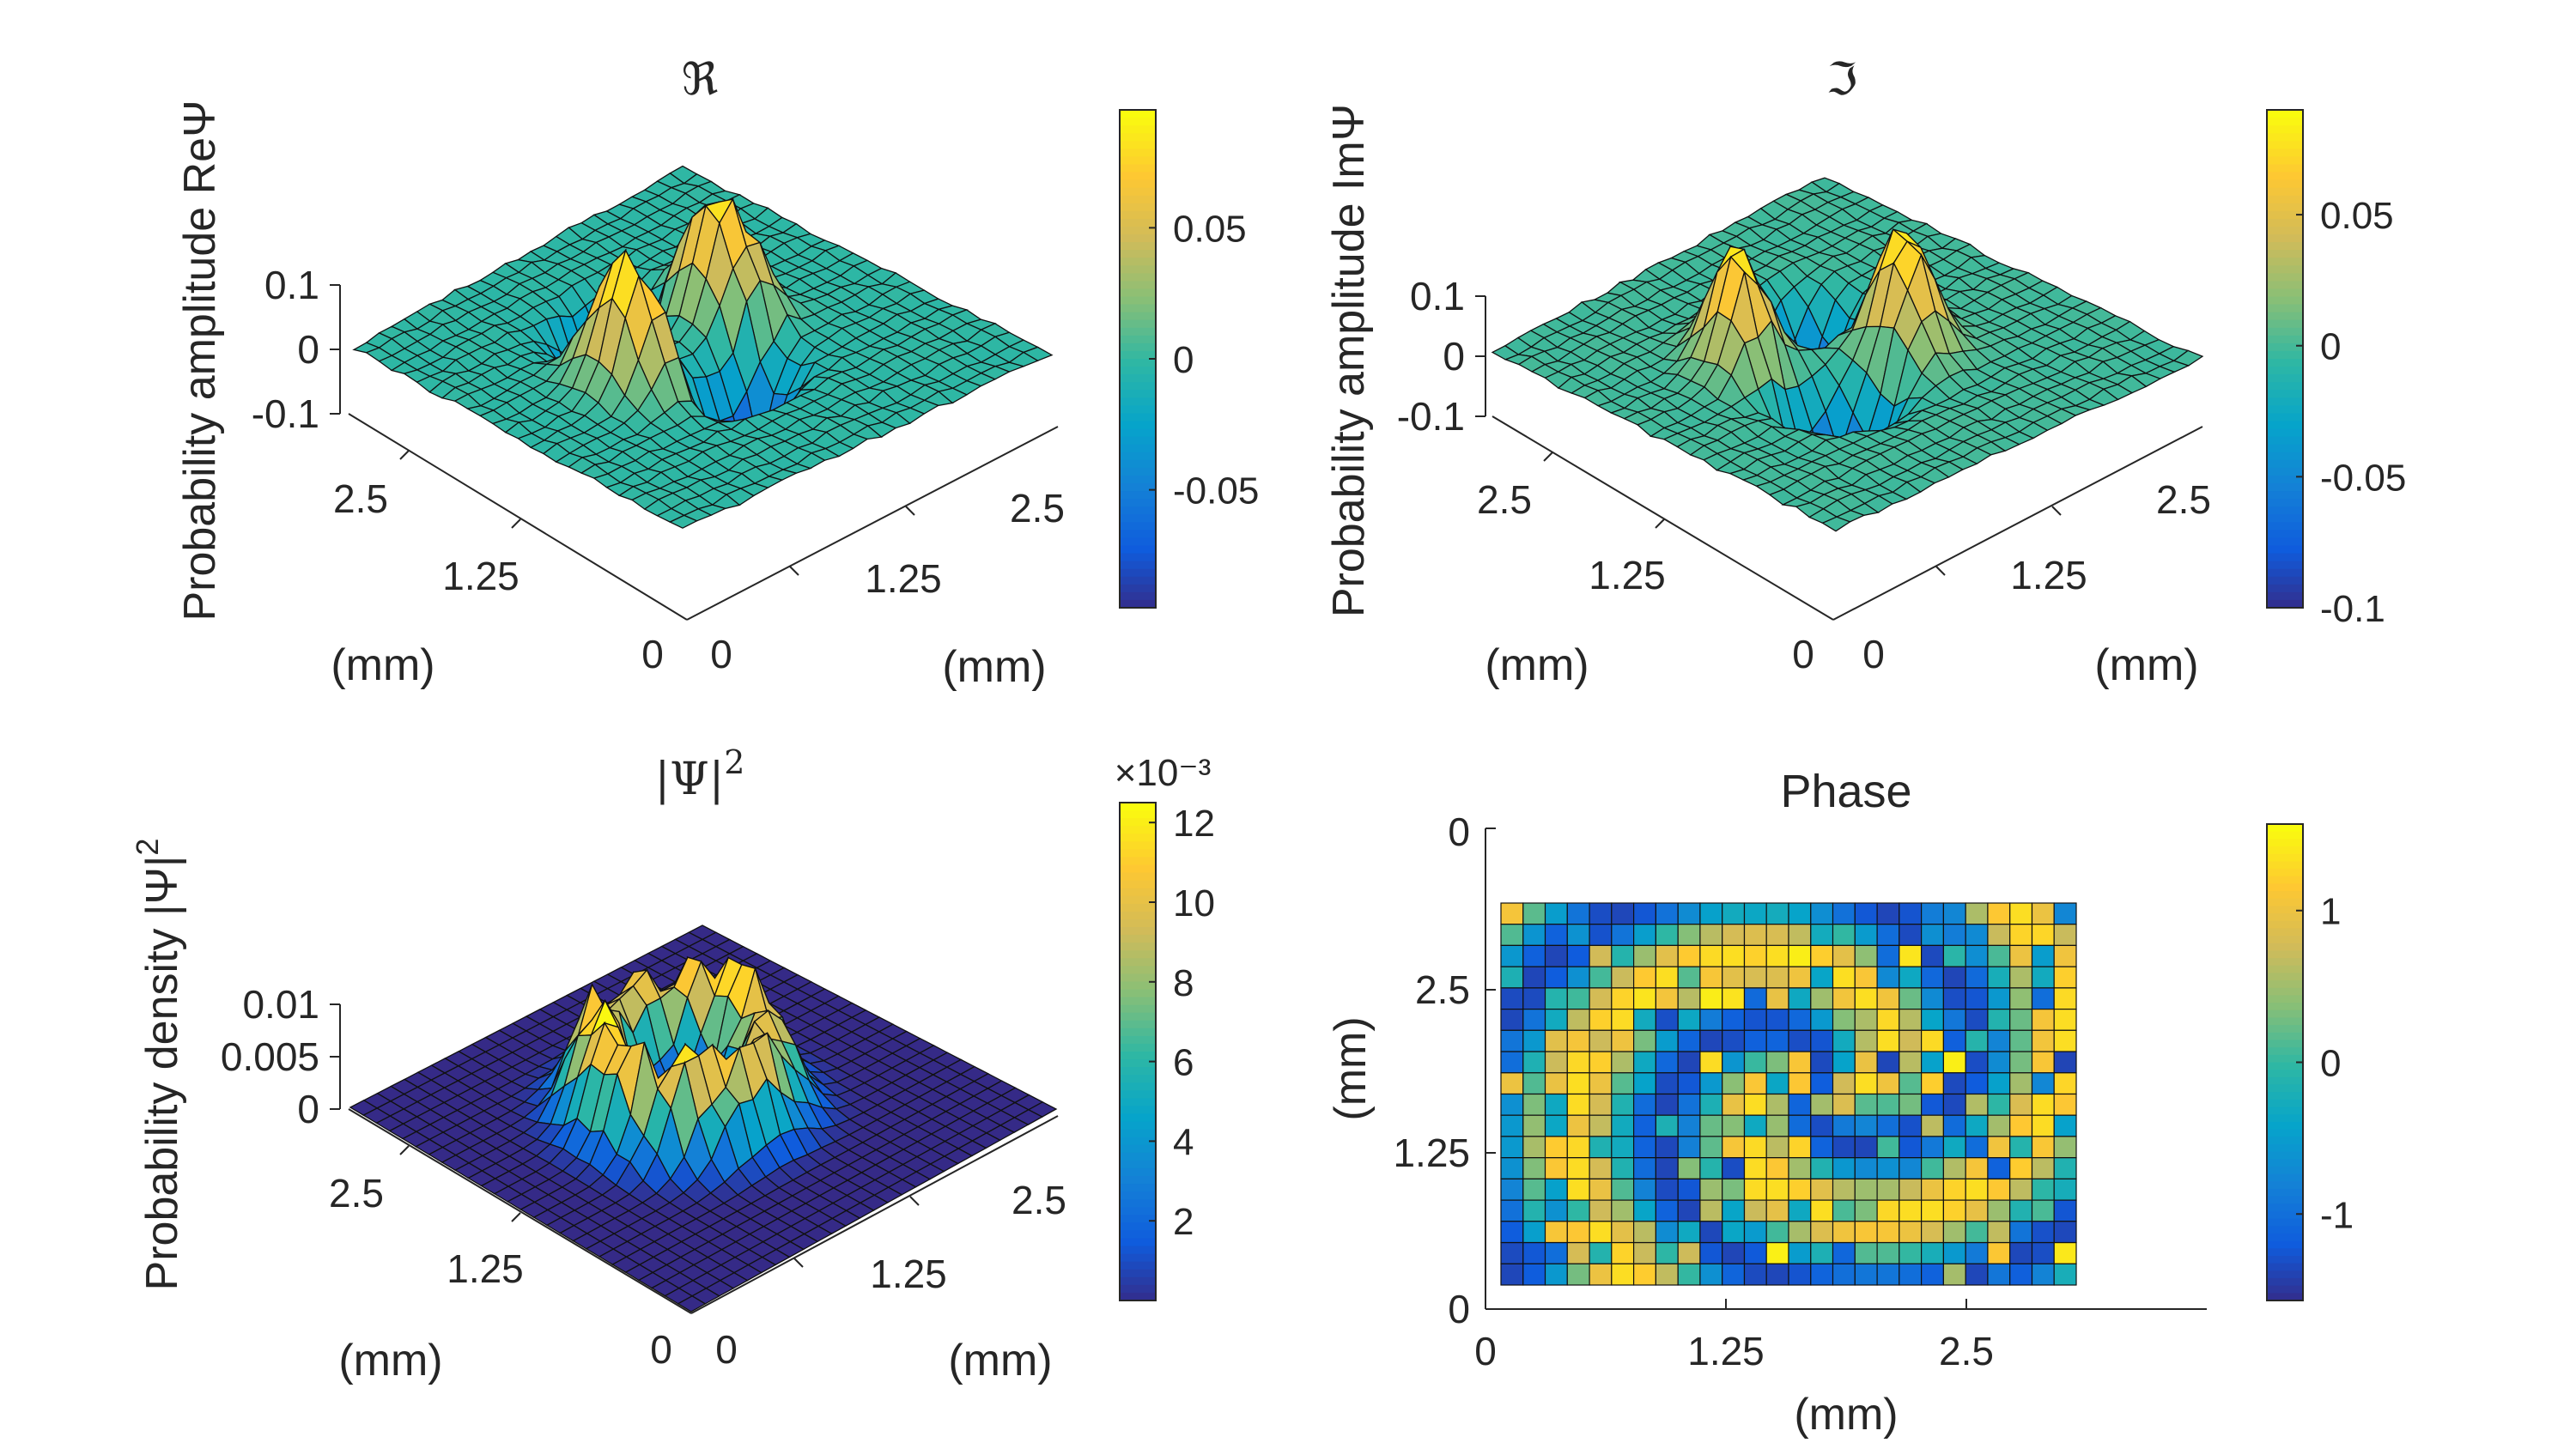 This screenshot has height=1455, width=2576. Describe the element at coordinates (1349, 361) in the screenshot. I see `z-axis-label: Probability amplitude ImΨ` at that location.